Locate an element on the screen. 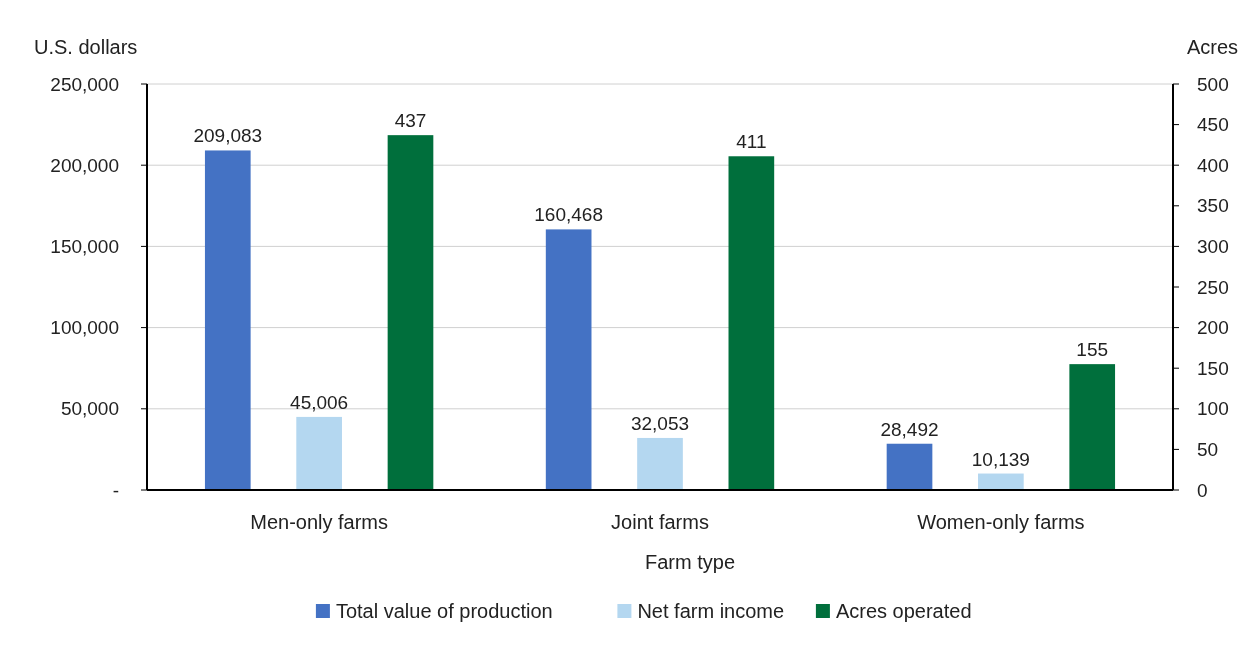  y-tick-label: 200,000 is located at coordinates (84, 165).